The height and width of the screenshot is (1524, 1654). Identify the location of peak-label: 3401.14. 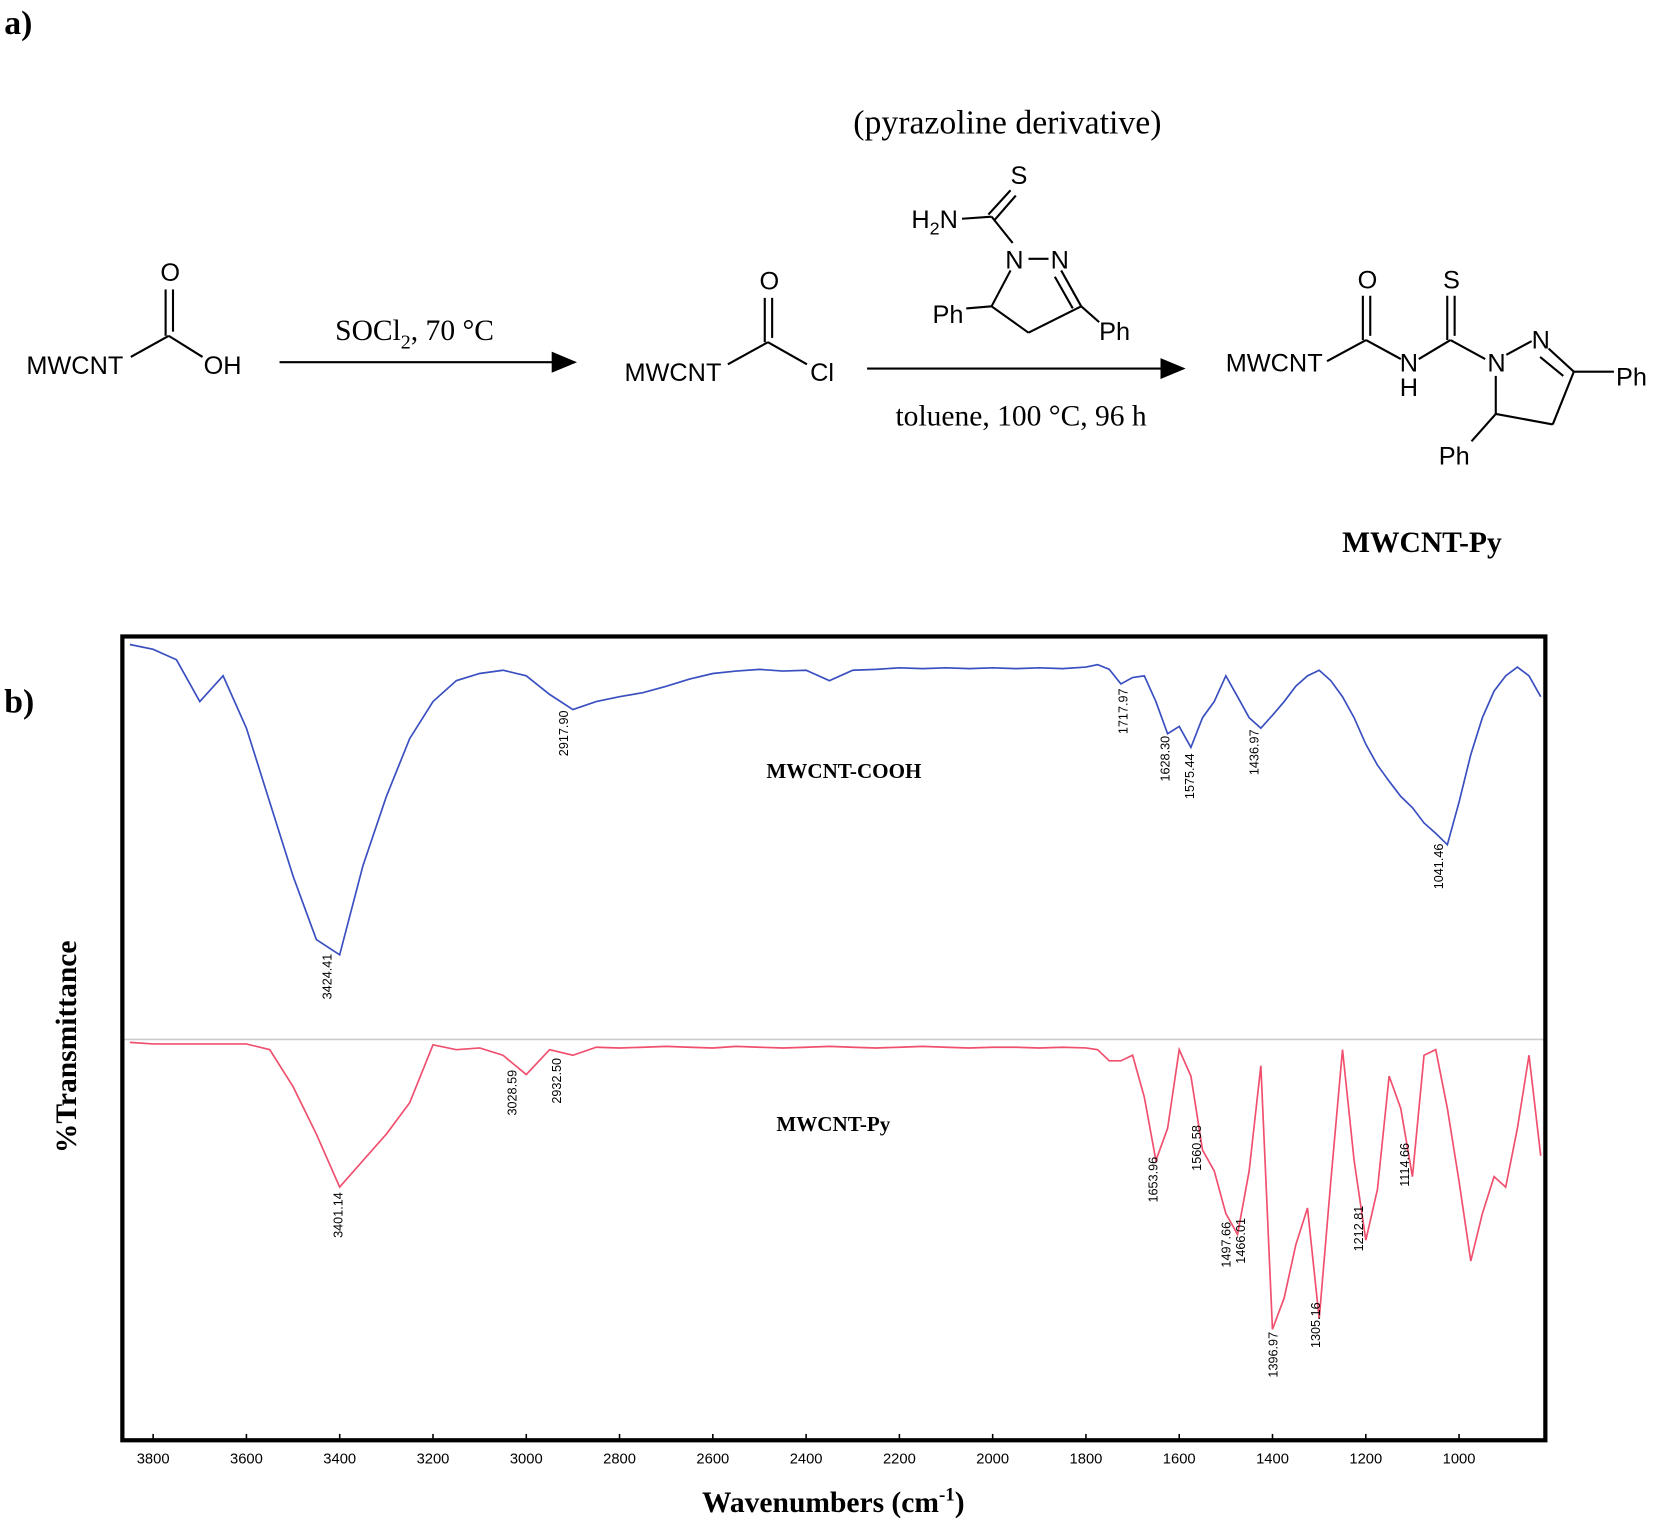
(339, 1215).